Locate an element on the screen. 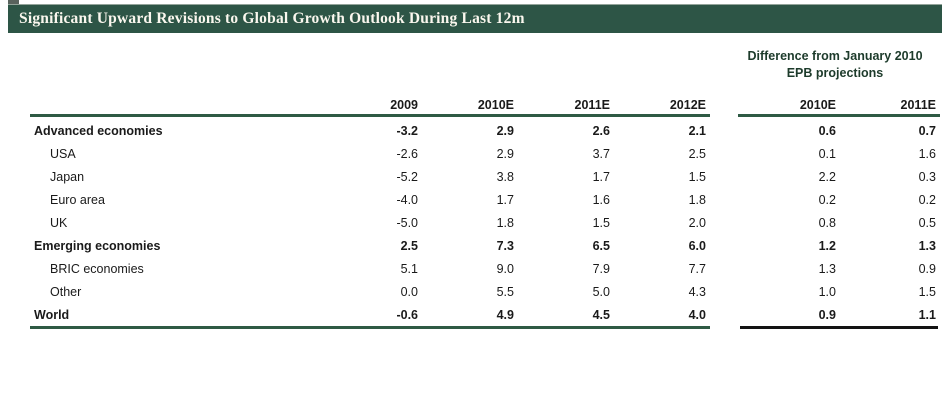  diff-section-header-rule is located at coordinates (839, 115).